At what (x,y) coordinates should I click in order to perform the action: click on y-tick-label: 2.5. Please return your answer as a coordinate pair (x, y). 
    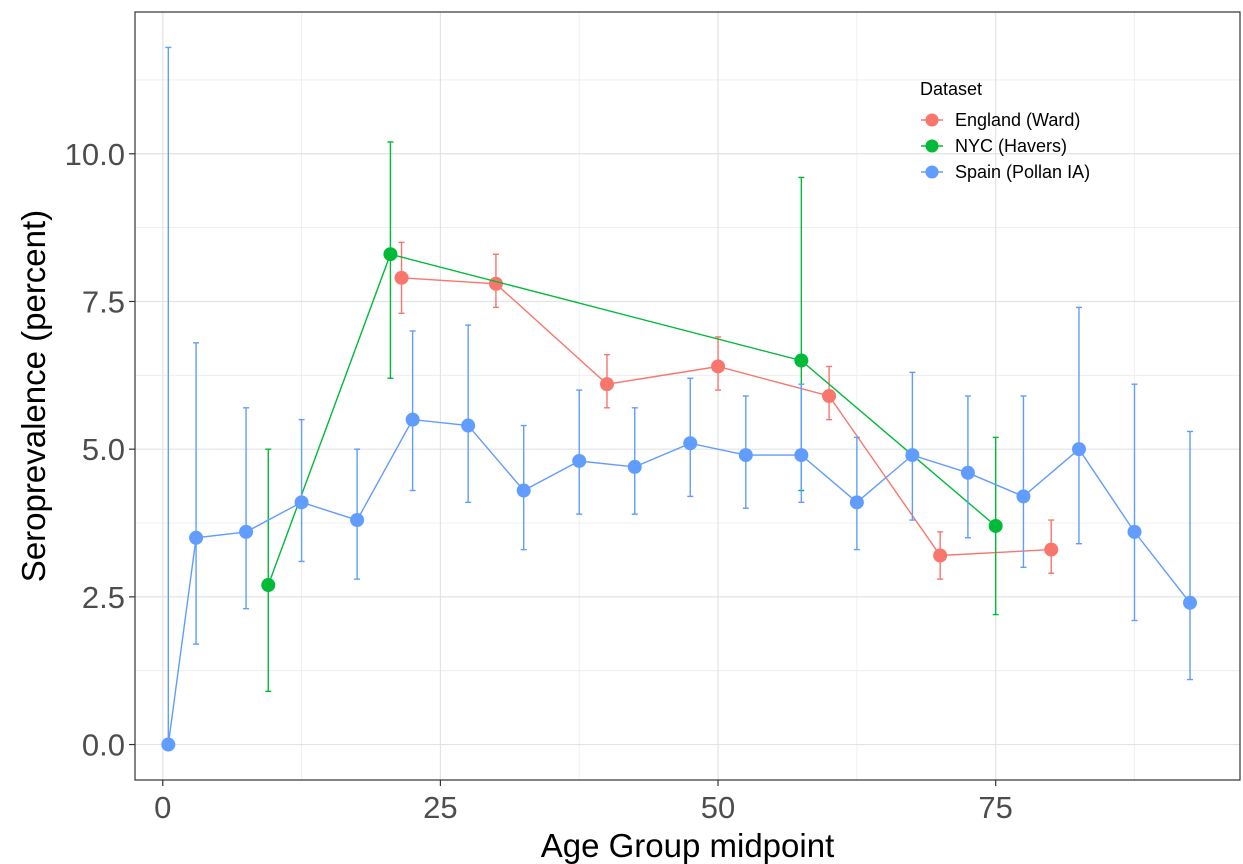
    Looking at the image, I should click on (103, 597).